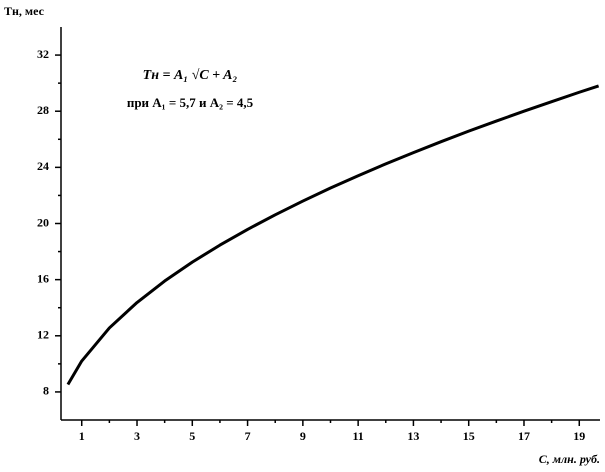  I want to click on y-tick-label: 16, so click(43, 278).